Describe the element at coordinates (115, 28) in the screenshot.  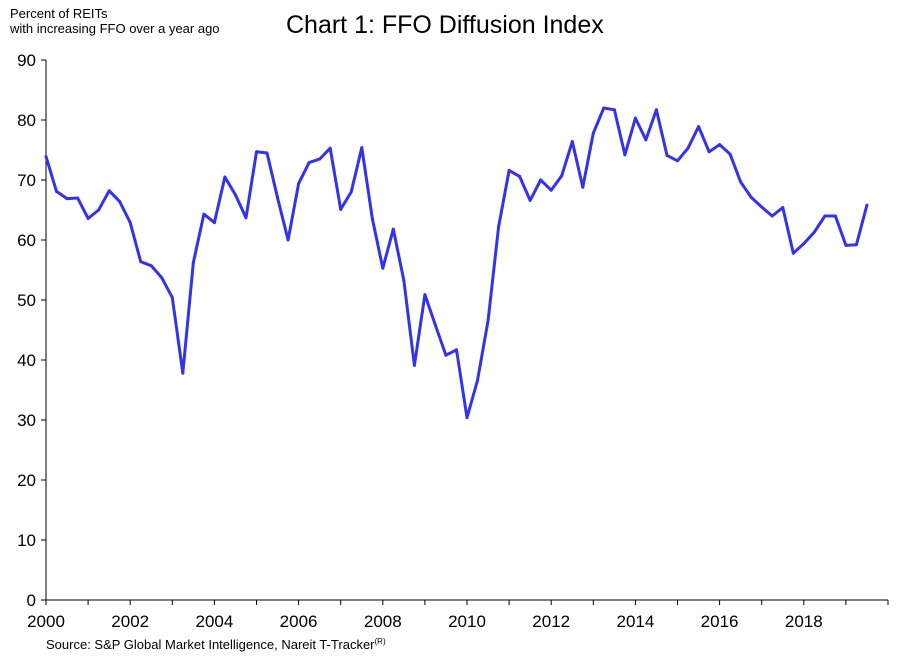
I see `y-axis-title-line-2: with increasing FFO over a year ago` at that location.